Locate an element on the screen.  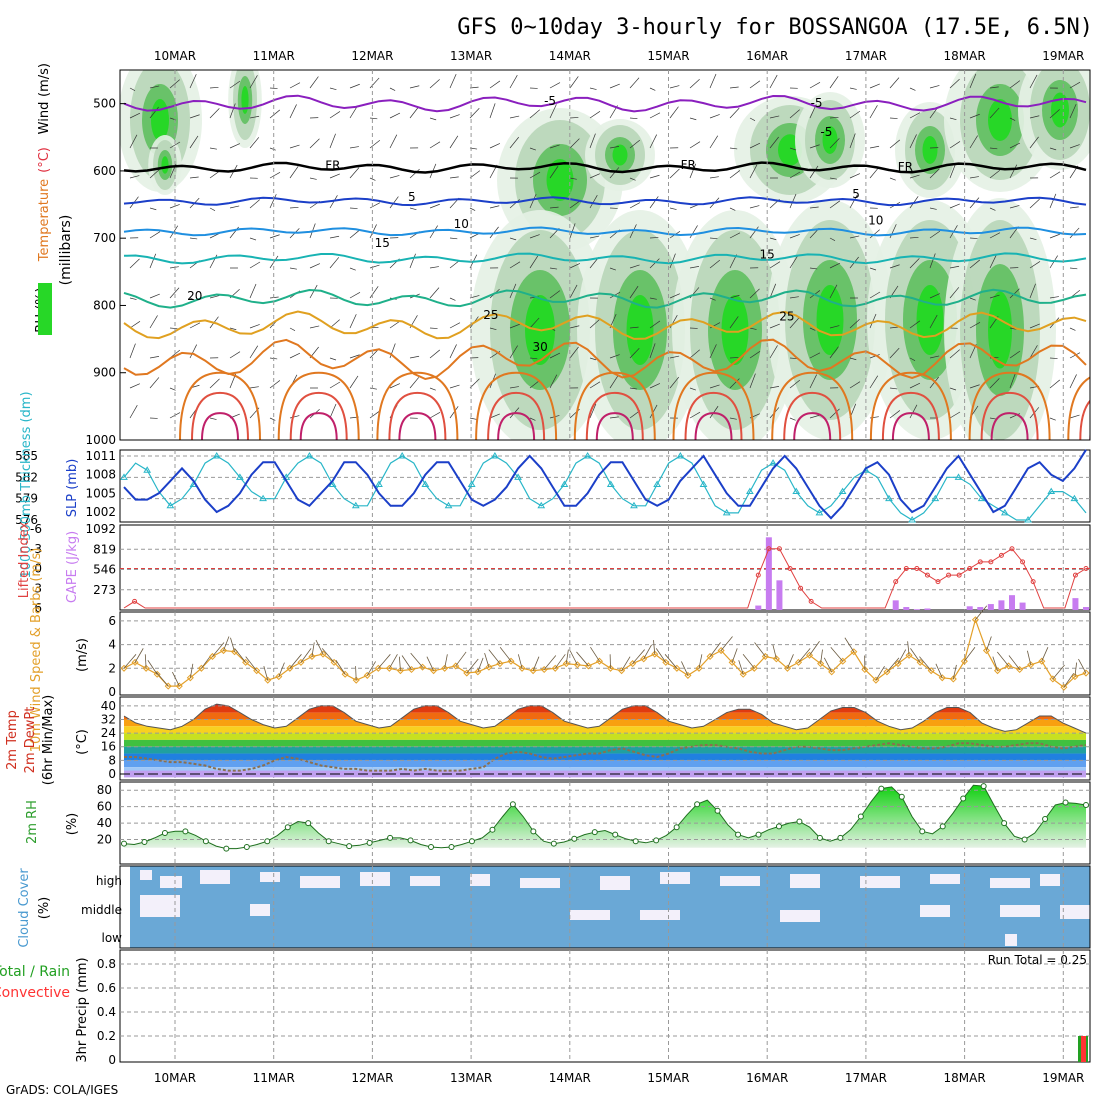
contour-label: 5 is located at coordinates (412, 197).